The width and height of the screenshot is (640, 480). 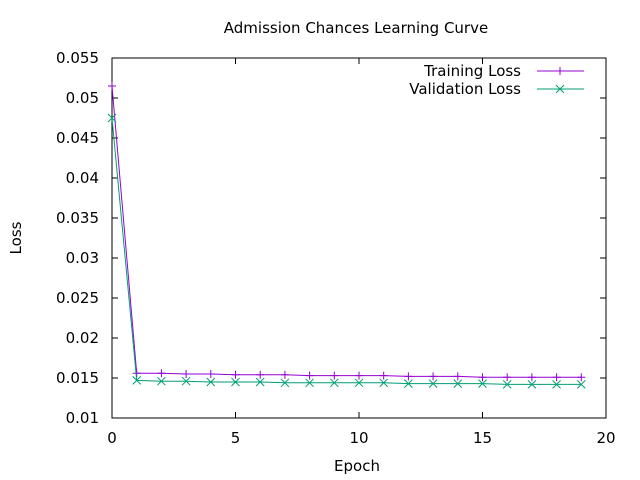 What do you see at coordinates (236, 438) in the screenshot?
I see `x-tick-label: 5` at bounding box center [236, 438].